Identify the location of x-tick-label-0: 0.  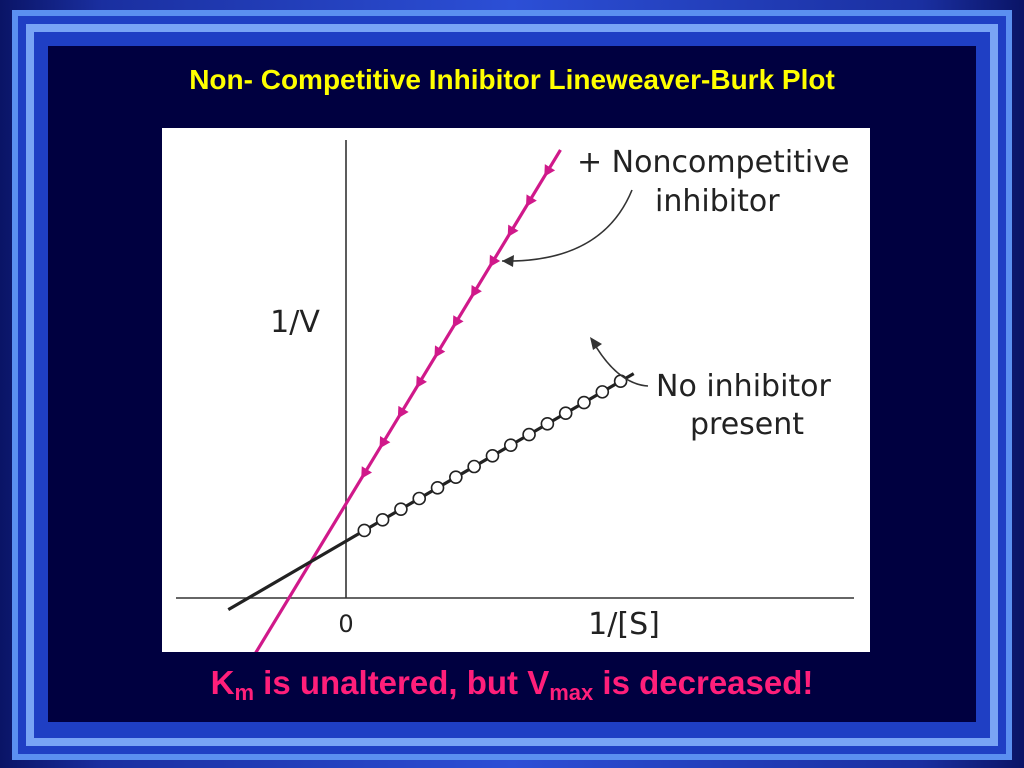
(345, 624).